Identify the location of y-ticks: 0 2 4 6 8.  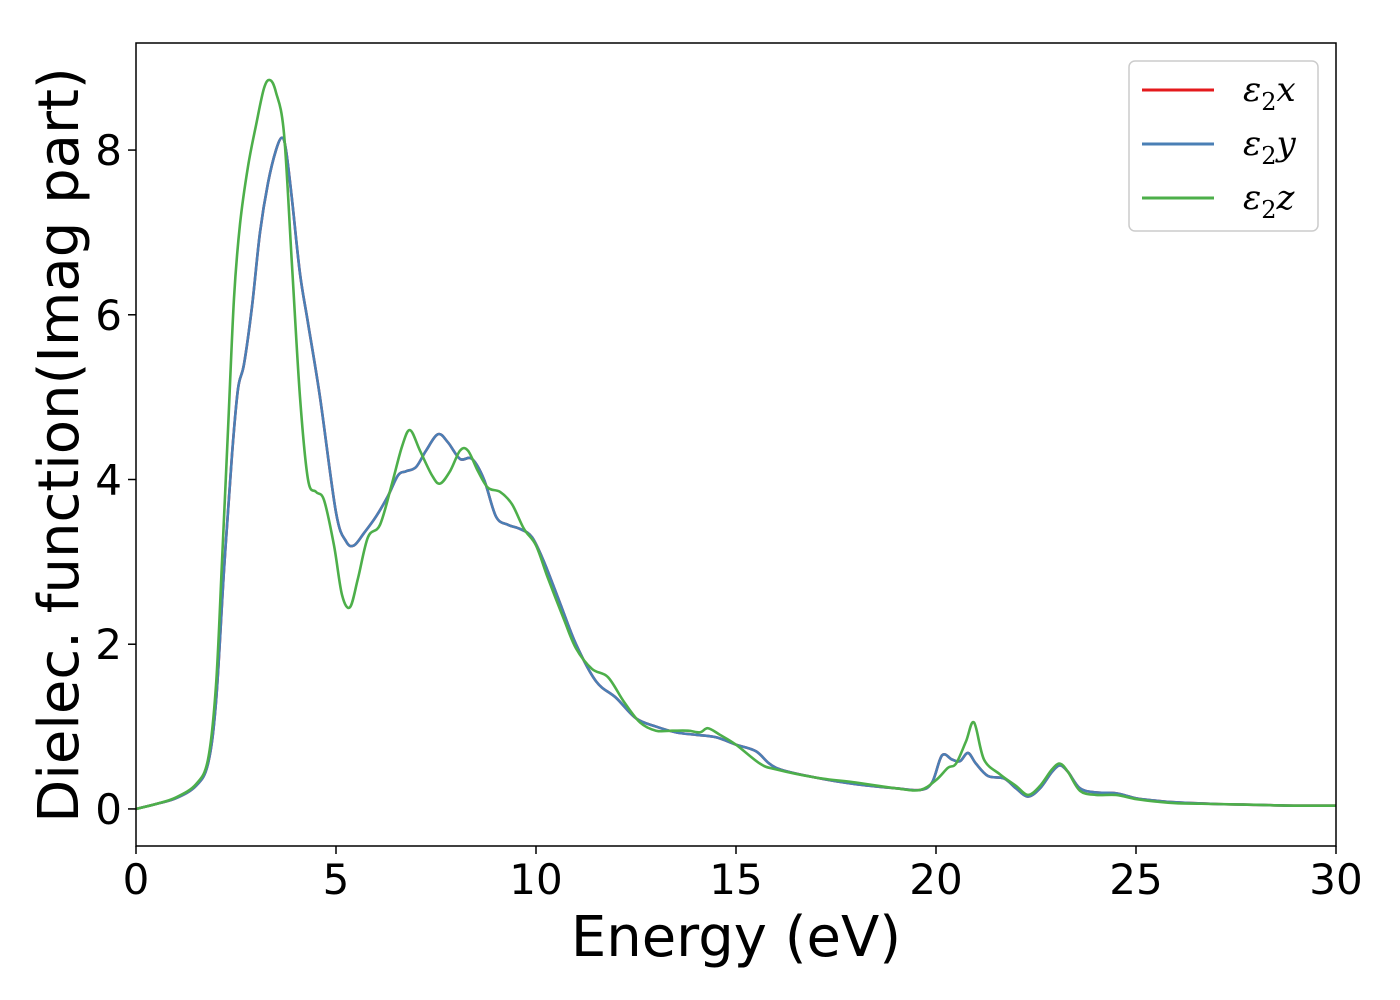
(115, 480).